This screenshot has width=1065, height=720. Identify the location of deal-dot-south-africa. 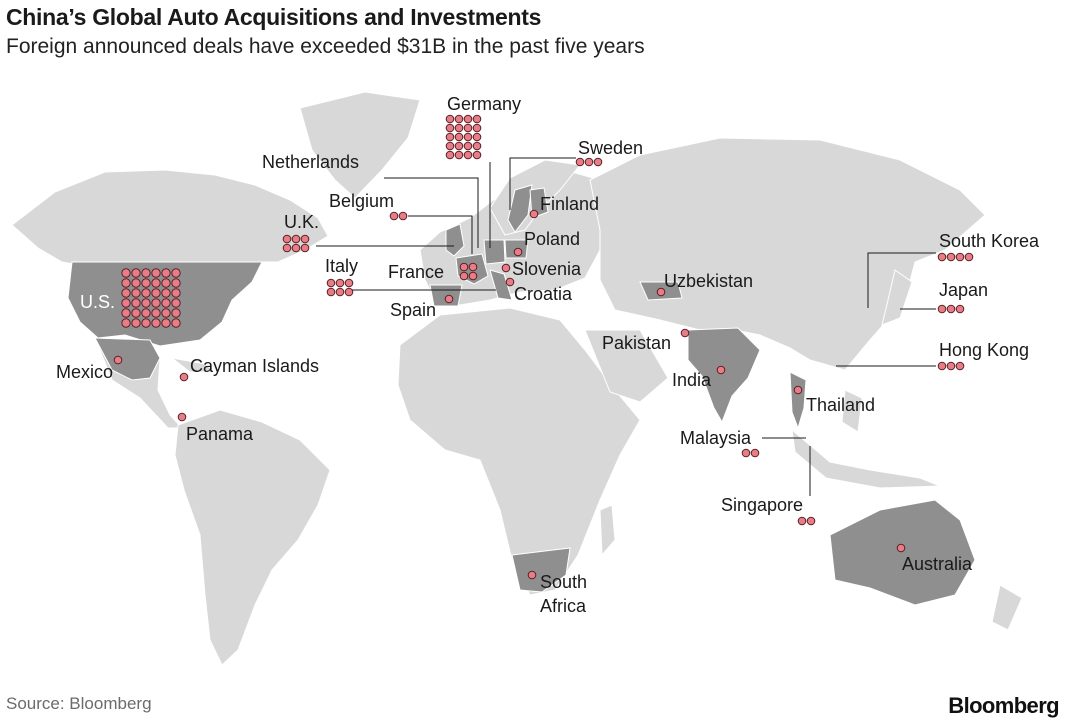
(532, 575).